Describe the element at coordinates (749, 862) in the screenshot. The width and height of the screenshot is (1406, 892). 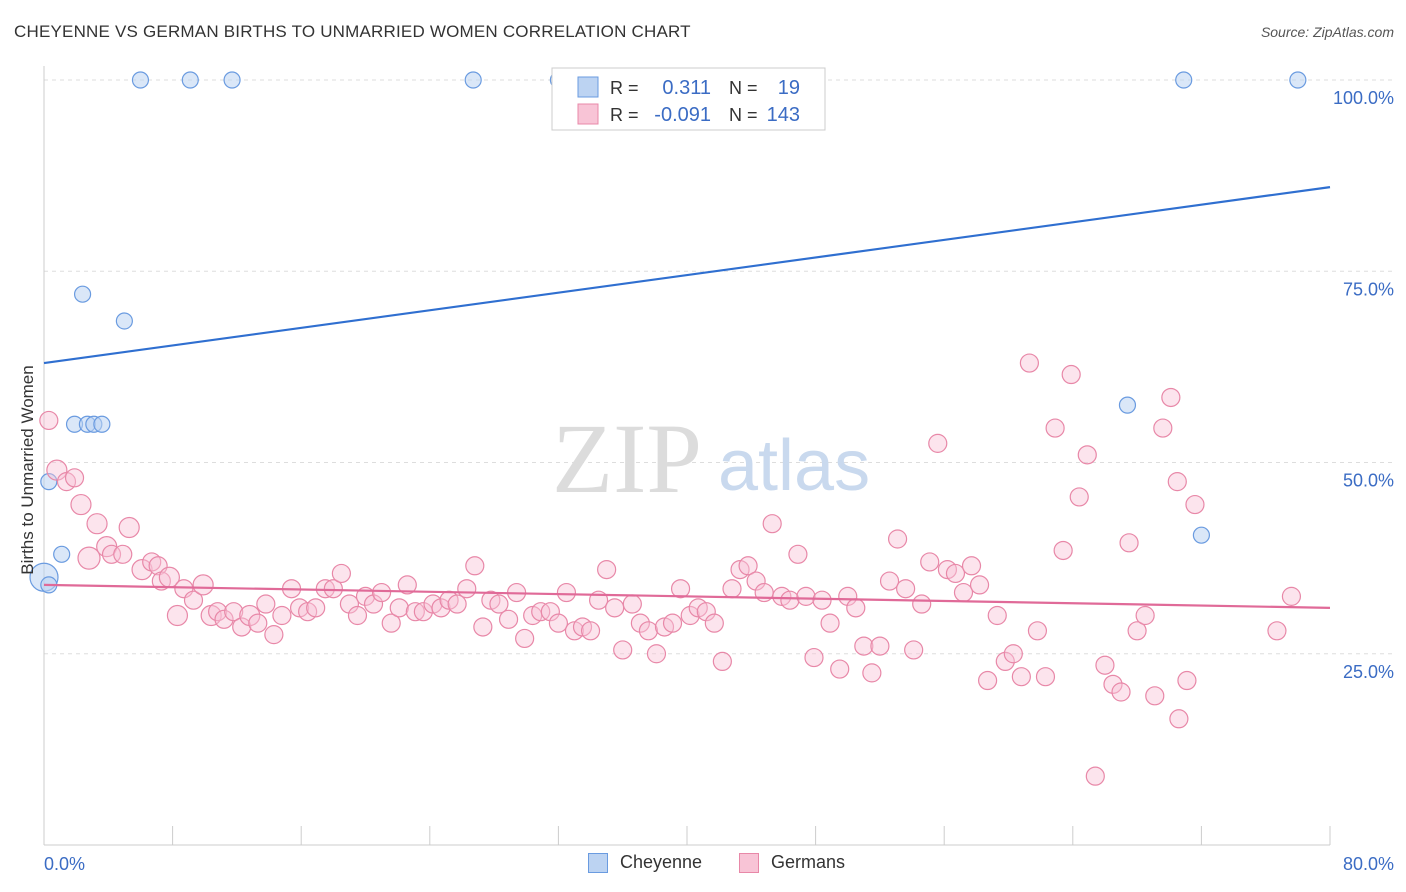
I see `legend-swatch-germans` at that location.